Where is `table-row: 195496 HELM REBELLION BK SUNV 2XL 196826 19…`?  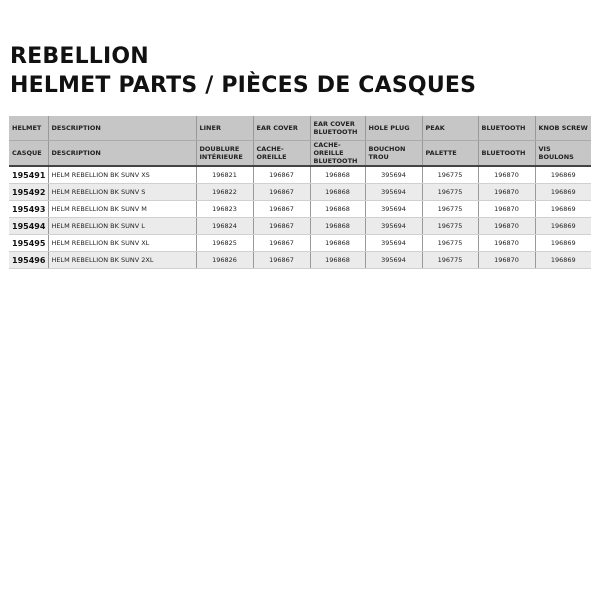 table-row: 195496 HELM REBELLION BK SUNV 2XL 196826 19… is located at coordinates (300, 260).